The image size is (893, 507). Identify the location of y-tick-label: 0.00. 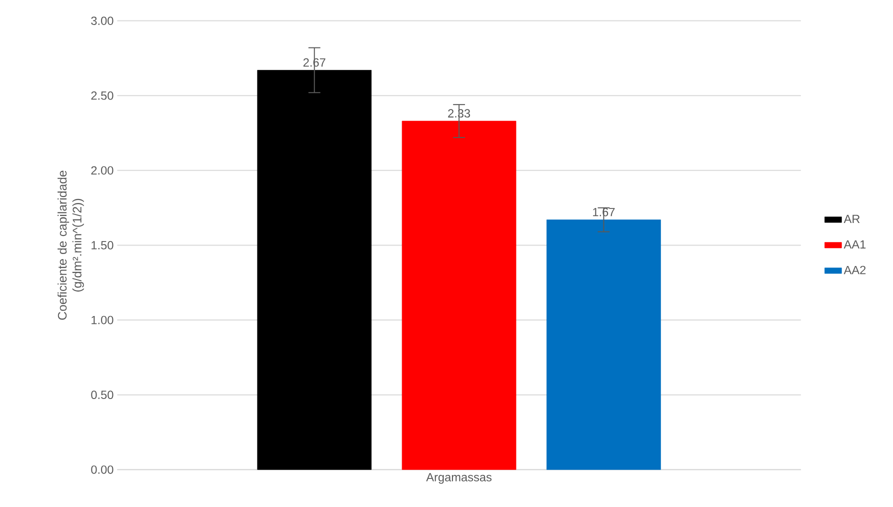
(102, 469).